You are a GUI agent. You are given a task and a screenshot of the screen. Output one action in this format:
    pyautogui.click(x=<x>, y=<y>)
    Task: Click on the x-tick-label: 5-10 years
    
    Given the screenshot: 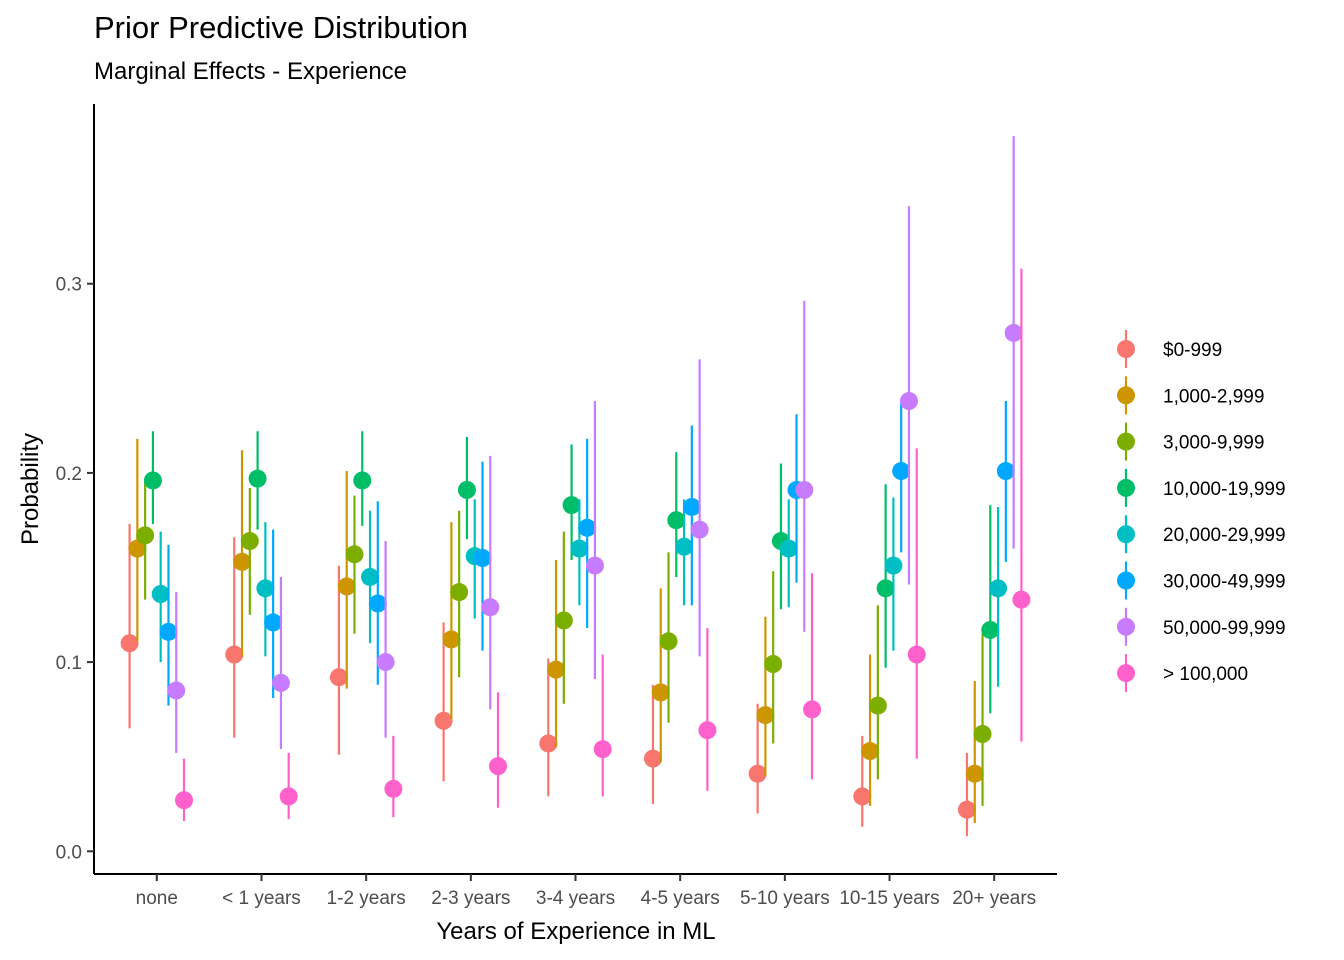 What is the action you would take?
    pyautogui.click(x=785, y=898)
    